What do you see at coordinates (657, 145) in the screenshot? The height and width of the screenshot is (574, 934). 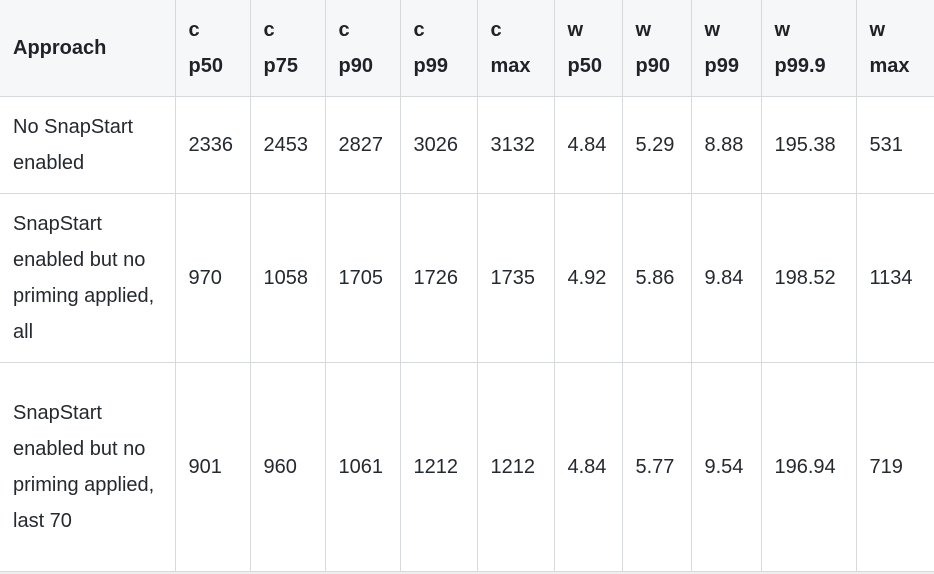 I see `value-cell: 5.29` at bounding box center [657, 145].